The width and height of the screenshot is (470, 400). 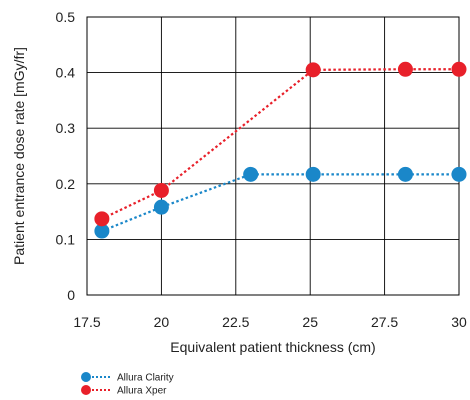 I want to click on y-tick-label: 0.4, so click(x=66, y=73).